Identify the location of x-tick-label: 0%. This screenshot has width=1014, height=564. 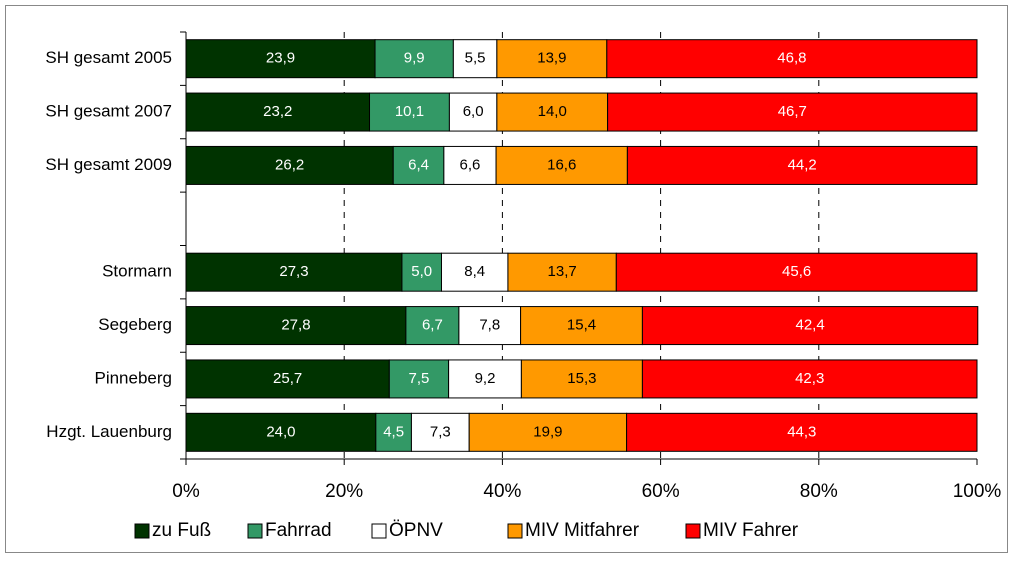
(186, 491).